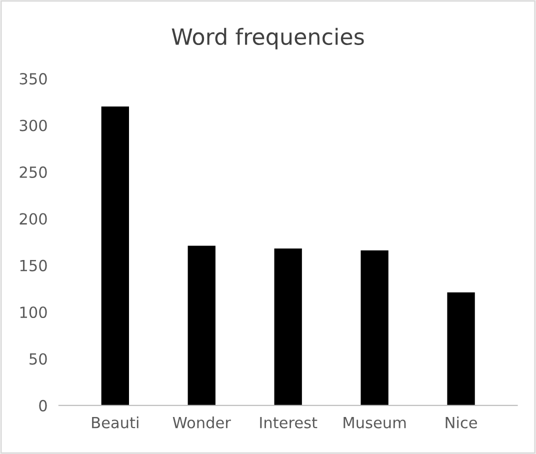 This screenshot has height=454, width=536. I want to click on y-tick-label: 350, so click(33, 79).